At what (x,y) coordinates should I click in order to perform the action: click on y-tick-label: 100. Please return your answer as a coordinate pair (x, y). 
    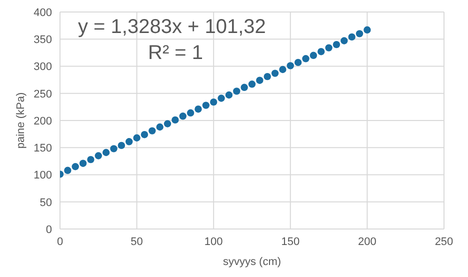
    Looking at the image, I should click on (43, 176).